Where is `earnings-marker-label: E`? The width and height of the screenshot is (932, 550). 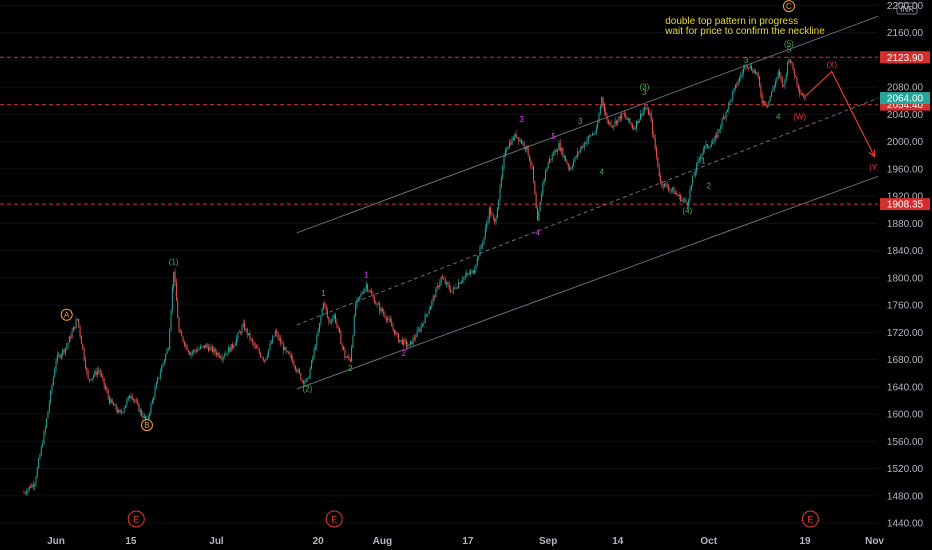 earnings-marker-label: E is located at coordinates (334, 520).